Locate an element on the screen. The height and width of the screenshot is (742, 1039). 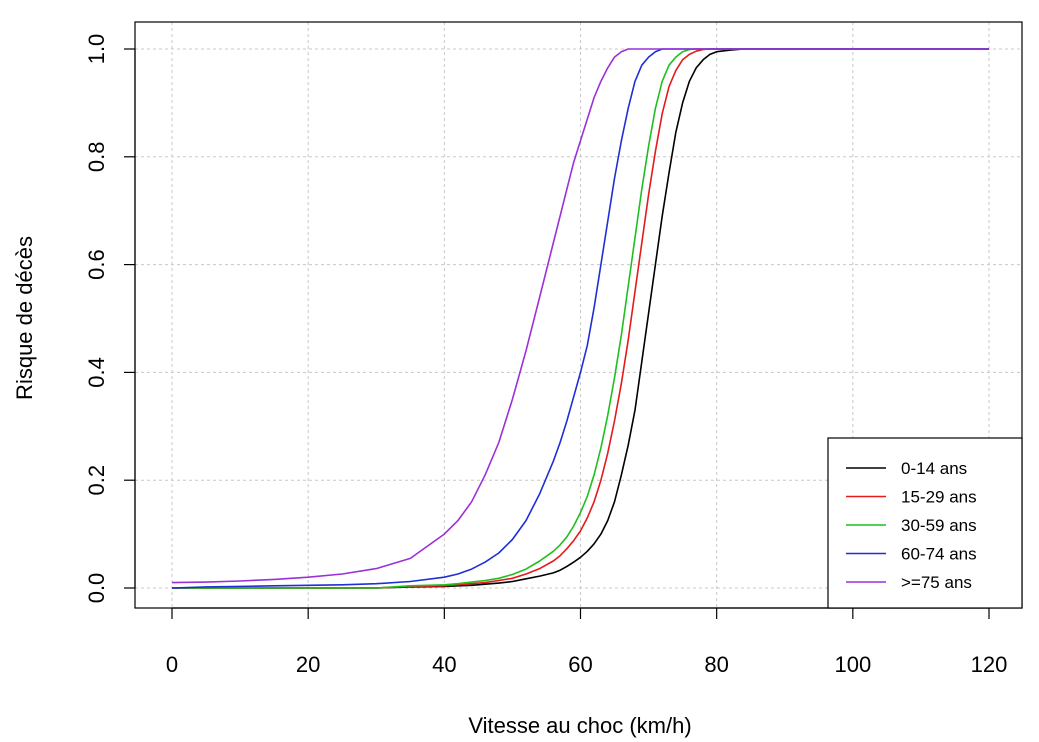
x-tick-label: 40 is located at coordinates (444, 664).